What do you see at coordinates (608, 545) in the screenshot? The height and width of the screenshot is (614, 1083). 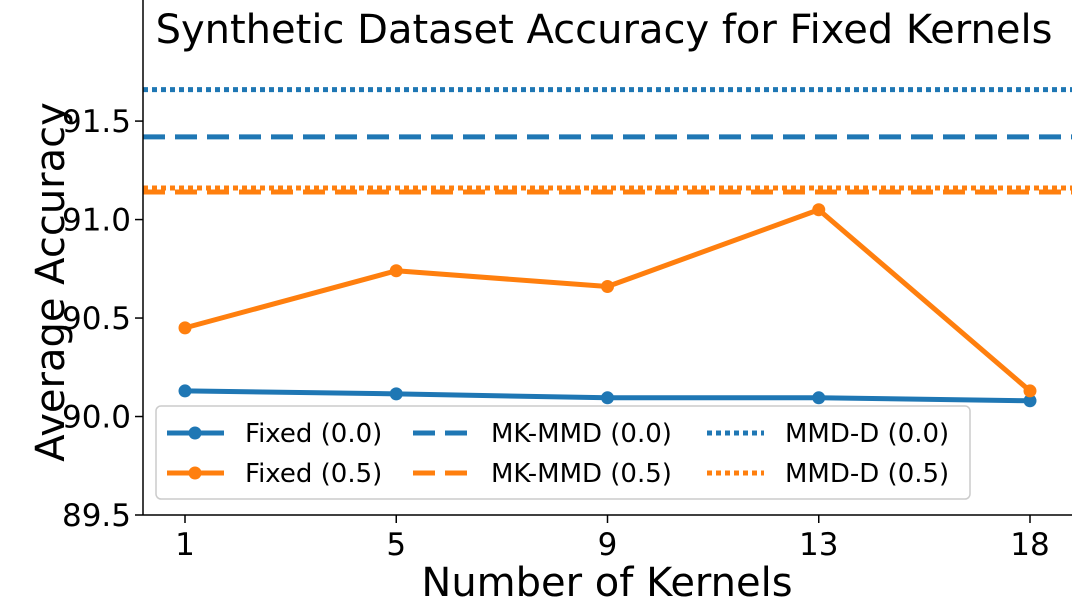 I see `x-tick-label-3: 9` at bounding box center [608, 545].